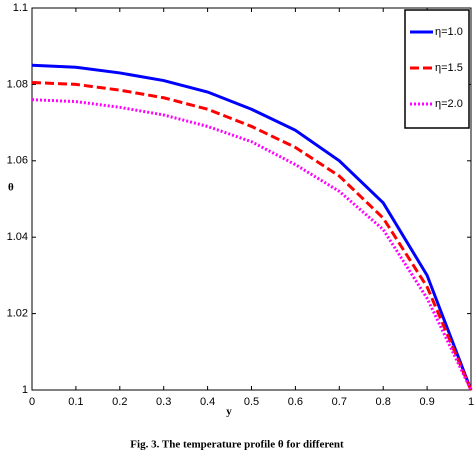 The width and height of the screenshot is (474, 451). I want to click on x-tick-label: 0.8, so click(383, 402).